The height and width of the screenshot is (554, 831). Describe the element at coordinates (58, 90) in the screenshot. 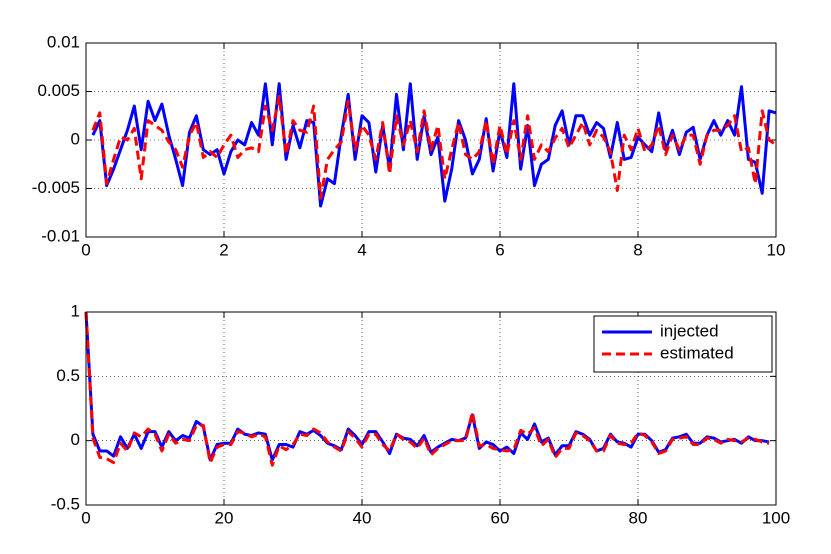

I see `y-tick-label: 0.005` at that location.